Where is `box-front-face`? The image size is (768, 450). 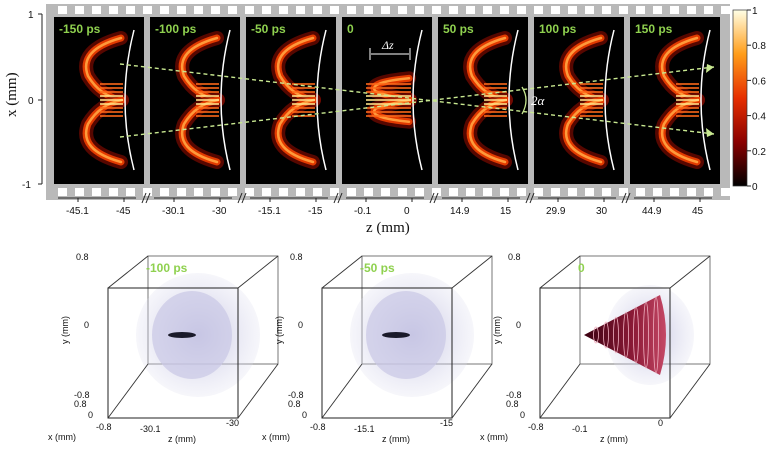 box-front-face is located at coordinates (605, 353).